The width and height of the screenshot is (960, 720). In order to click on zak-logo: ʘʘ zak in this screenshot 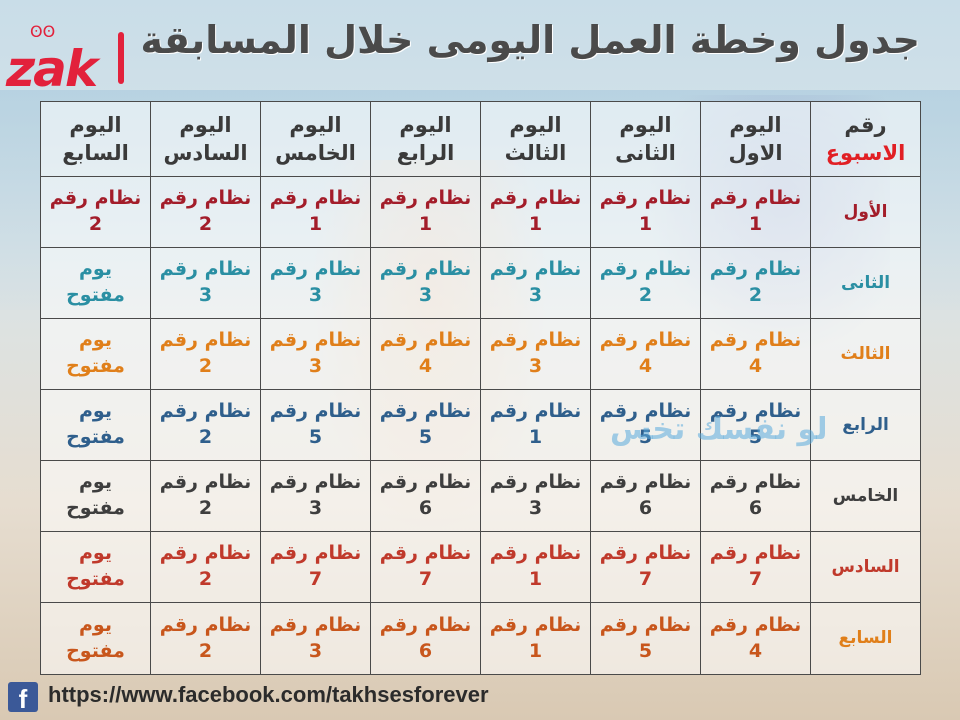, I will do `click(71, 60)`.